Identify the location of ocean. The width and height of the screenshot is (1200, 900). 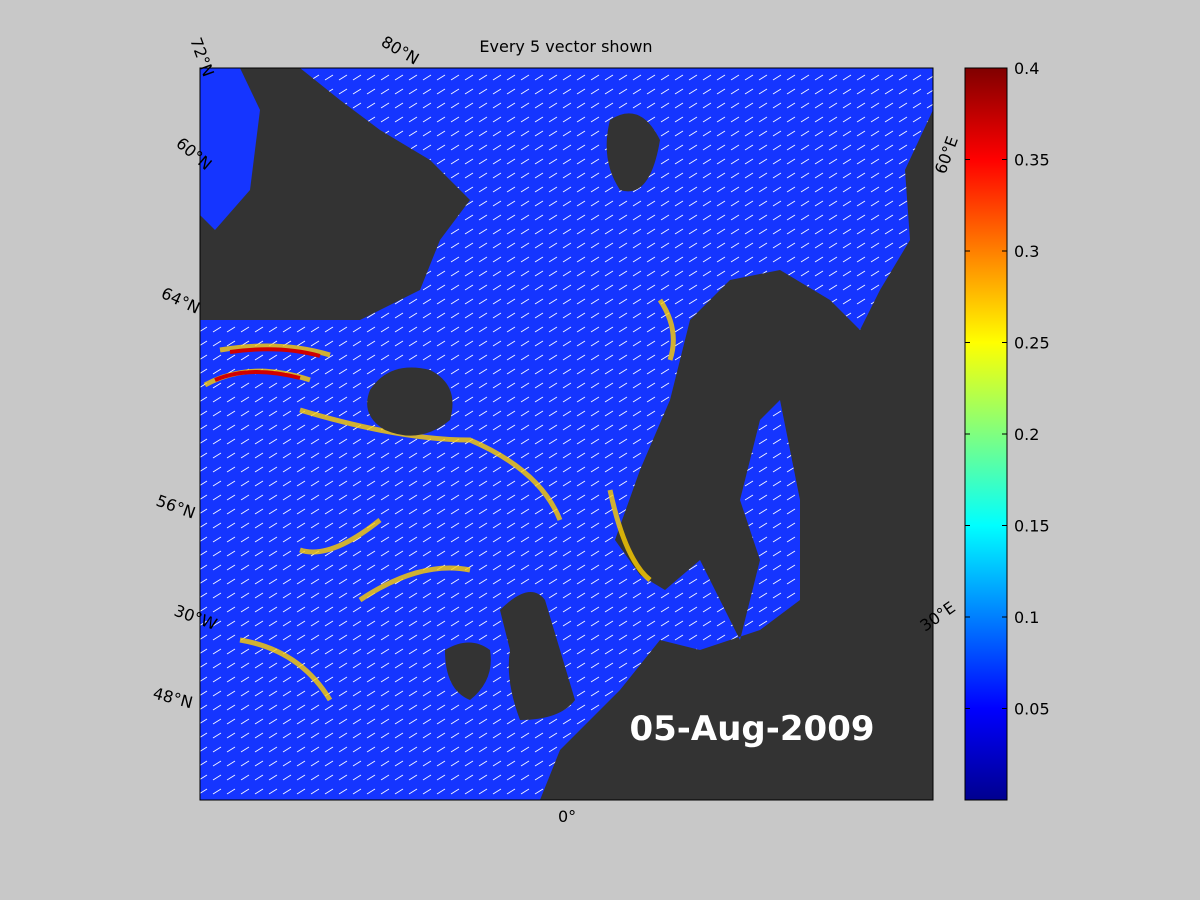
(230, 149).